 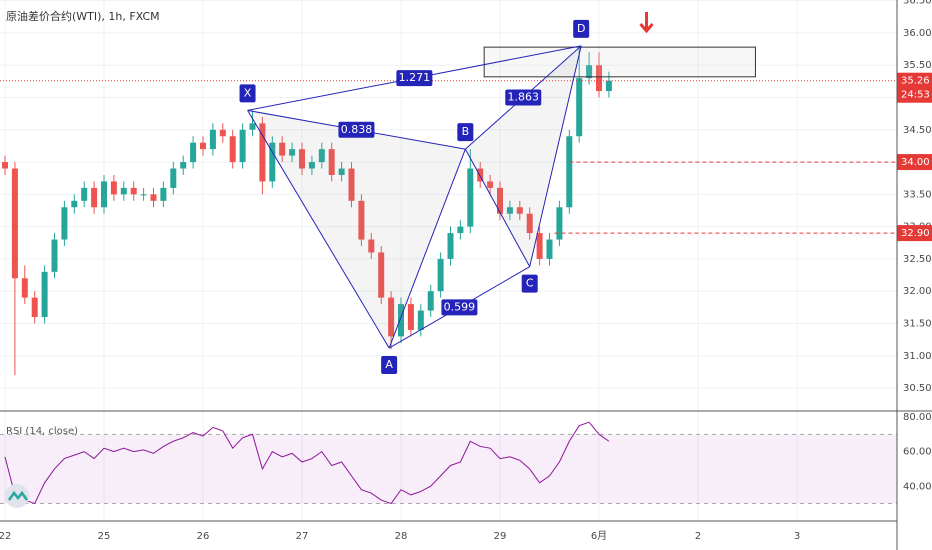 What do you see at coordinates (915, 81) in the screenshot?
I see `last-price-label: 35.26` at bounding box center [915, 81].